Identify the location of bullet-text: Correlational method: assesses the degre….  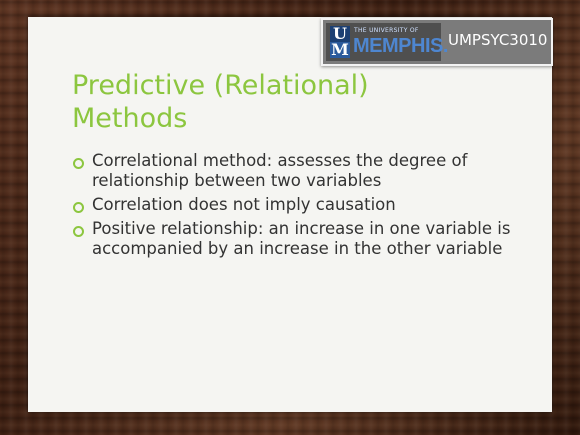
(280, 170).